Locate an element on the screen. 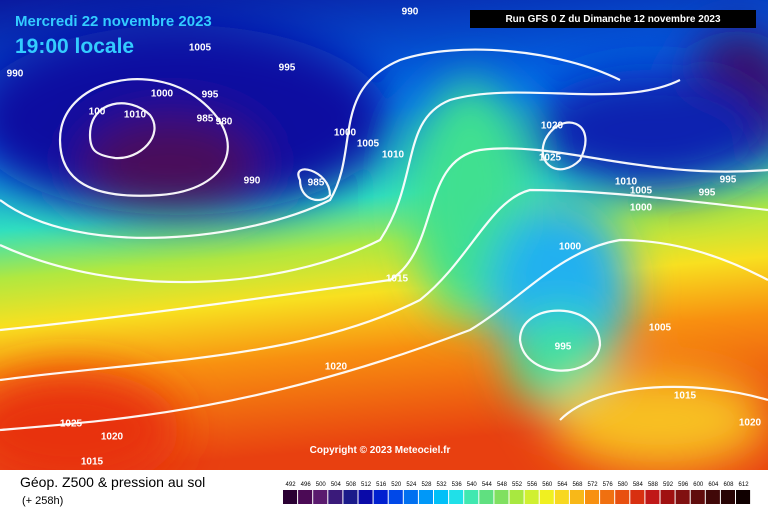 The image size is (768, 512). legend-value: 544 is located at coordinates (487, 485).